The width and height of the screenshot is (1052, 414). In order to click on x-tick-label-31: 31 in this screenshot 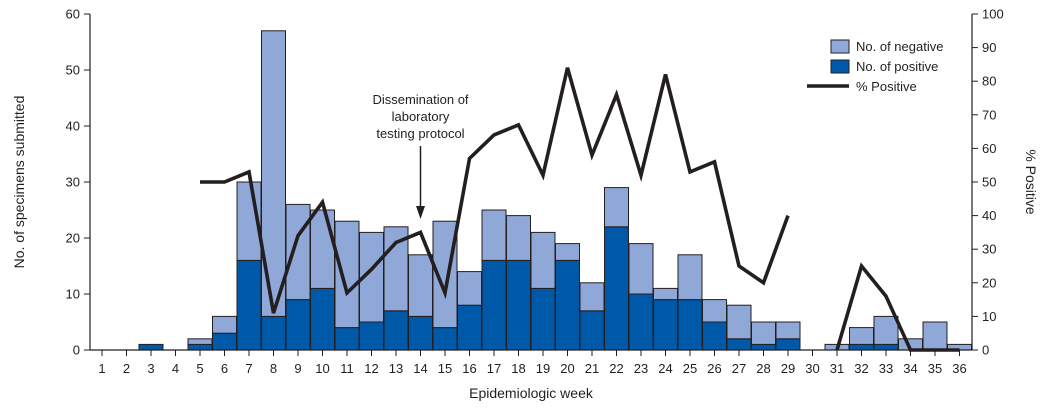, I will do `click(837, 368)`.